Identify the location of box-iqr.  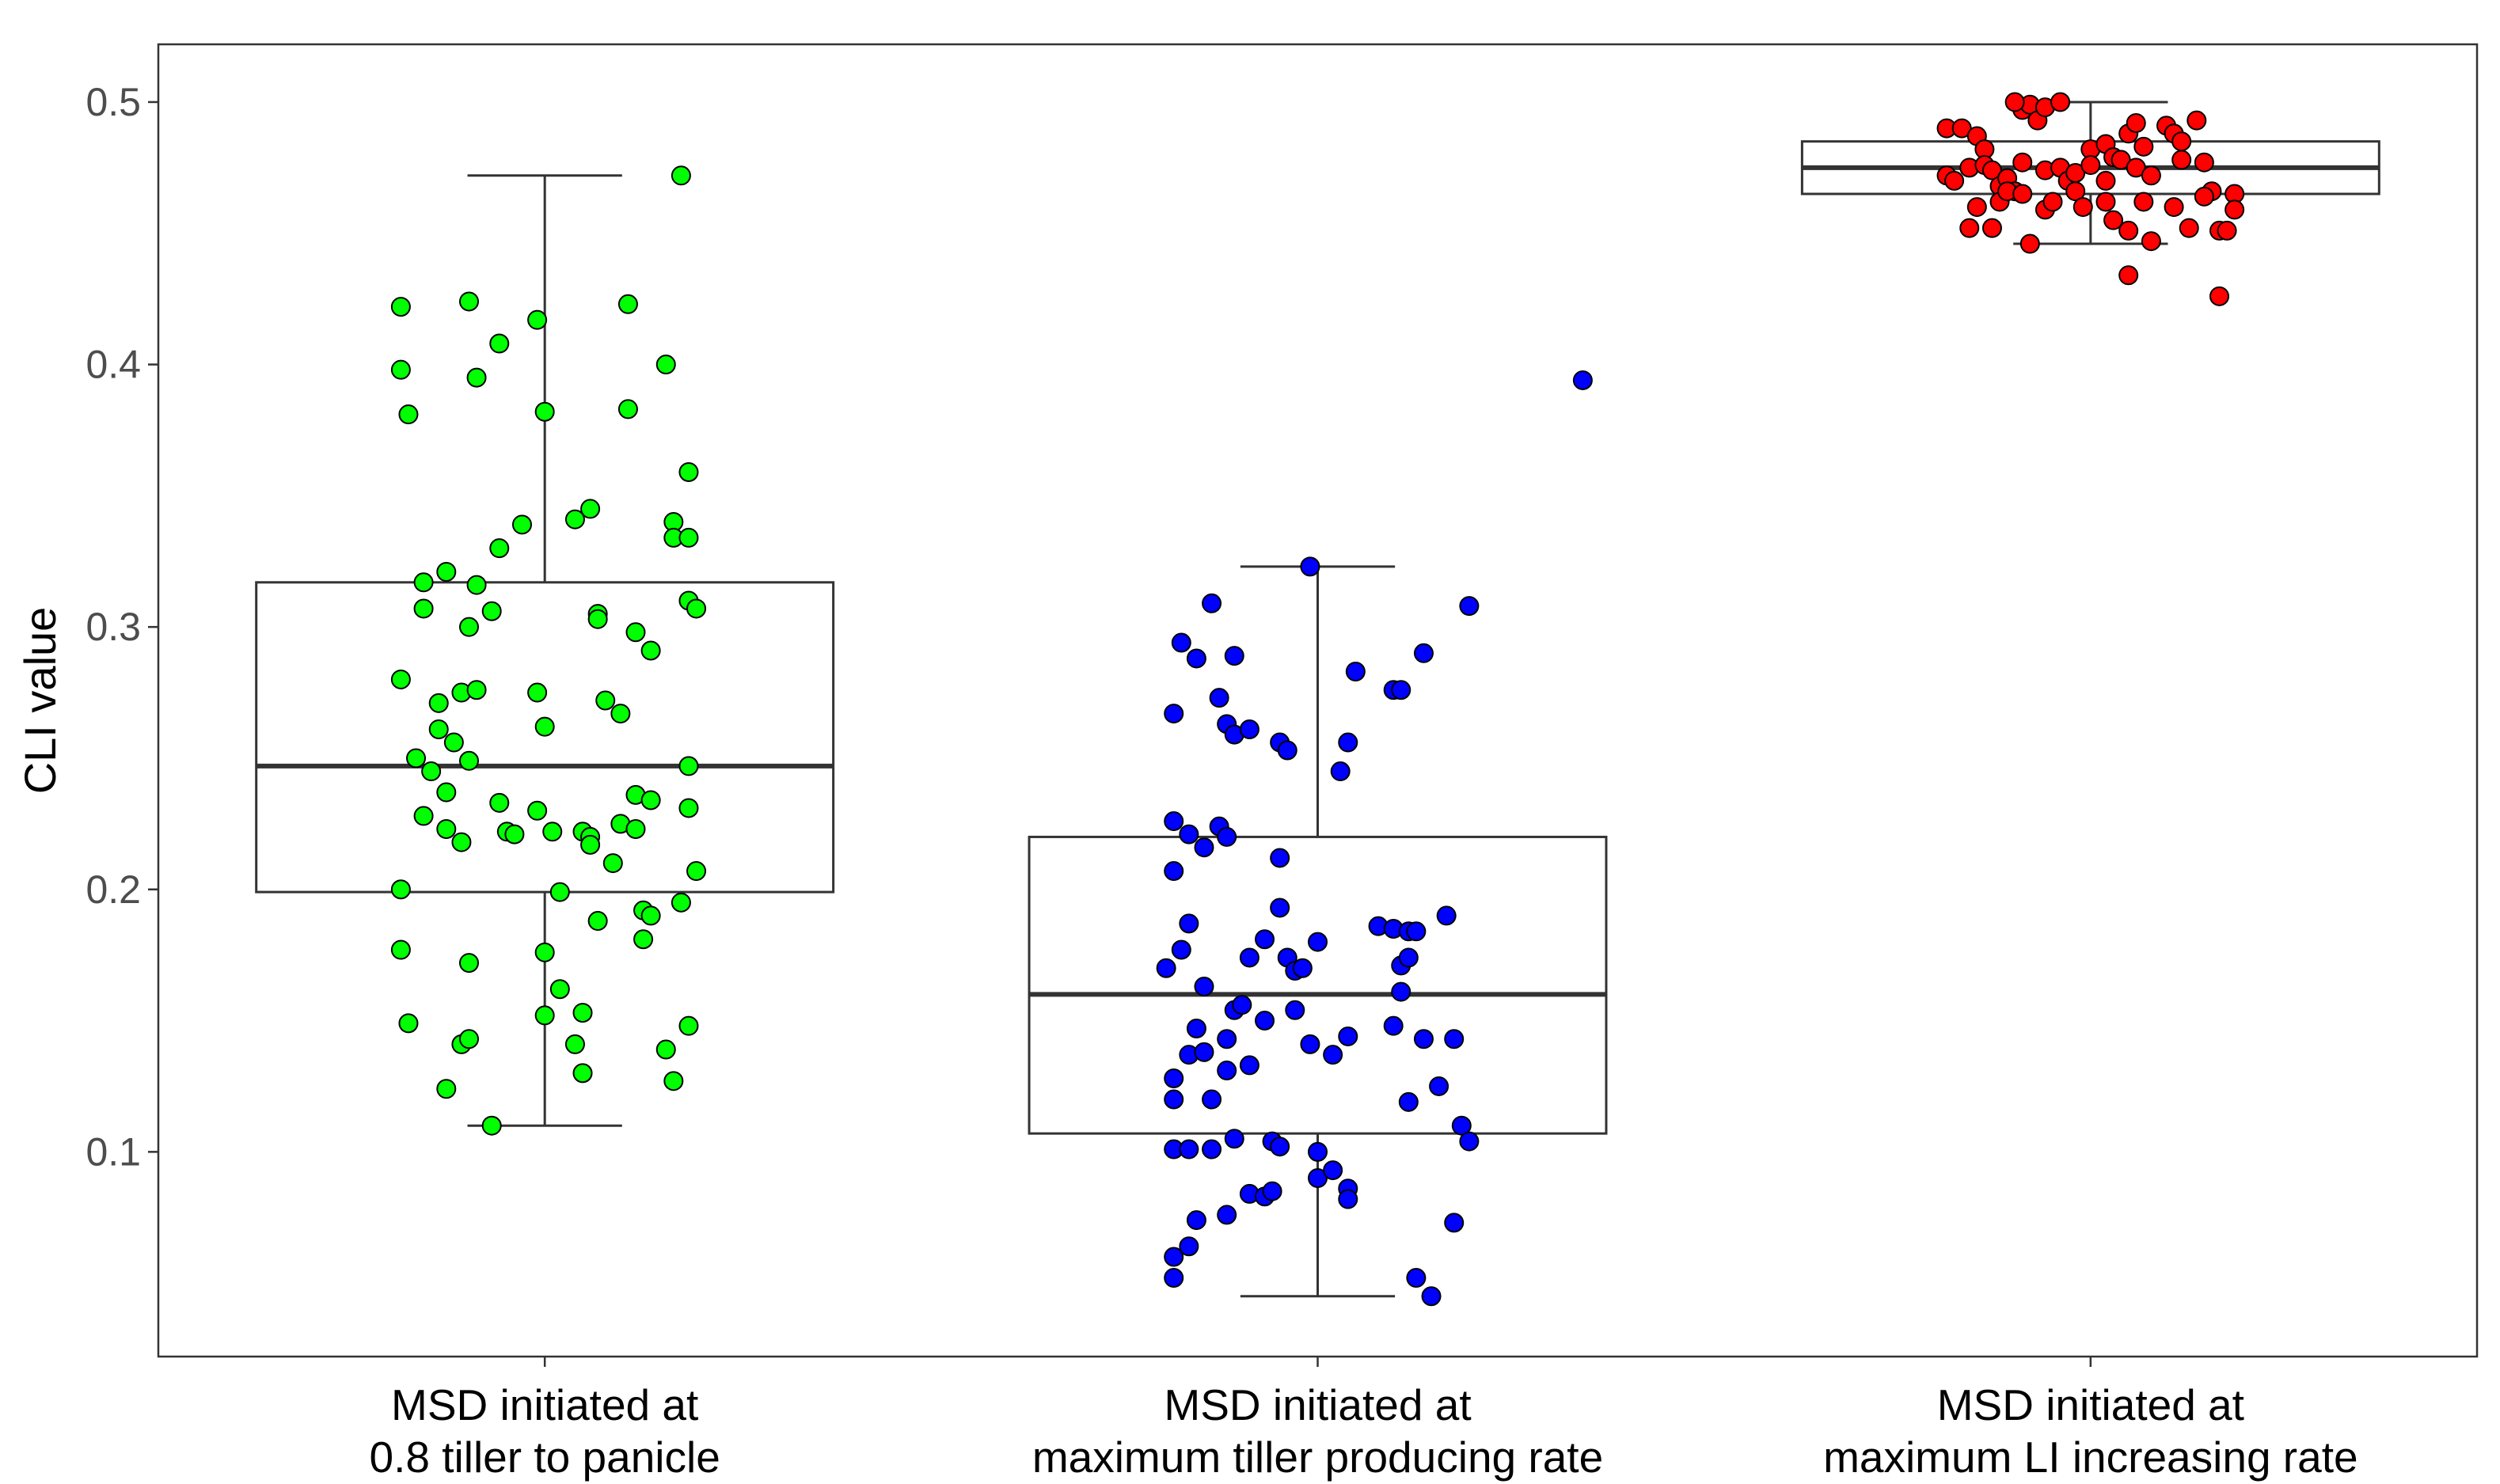
(545, 737).